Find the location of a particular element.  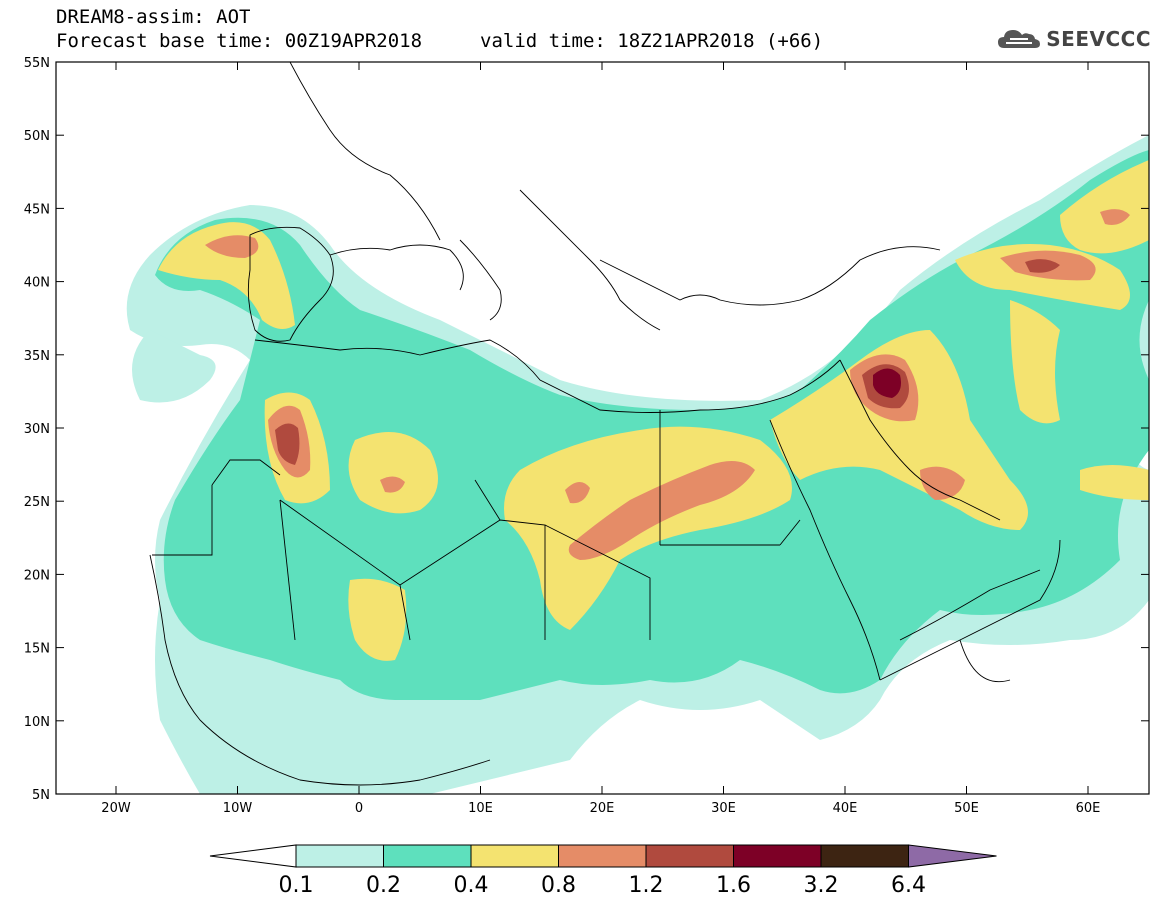

colorbar-label: 3.2 is located at coordinates (821, 885).